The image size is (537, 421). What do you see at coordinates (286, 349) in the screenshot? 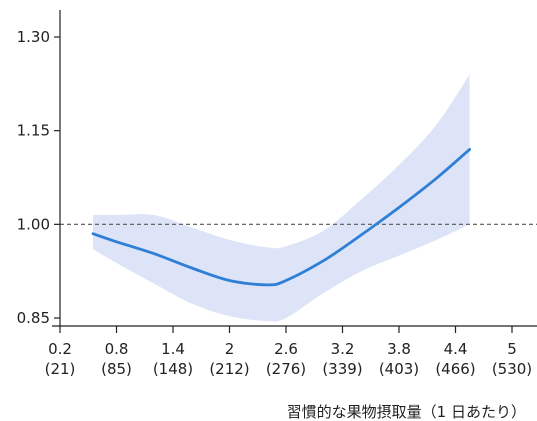
I see `x-tick-label: 2.6` at bounding box center [286, 349].